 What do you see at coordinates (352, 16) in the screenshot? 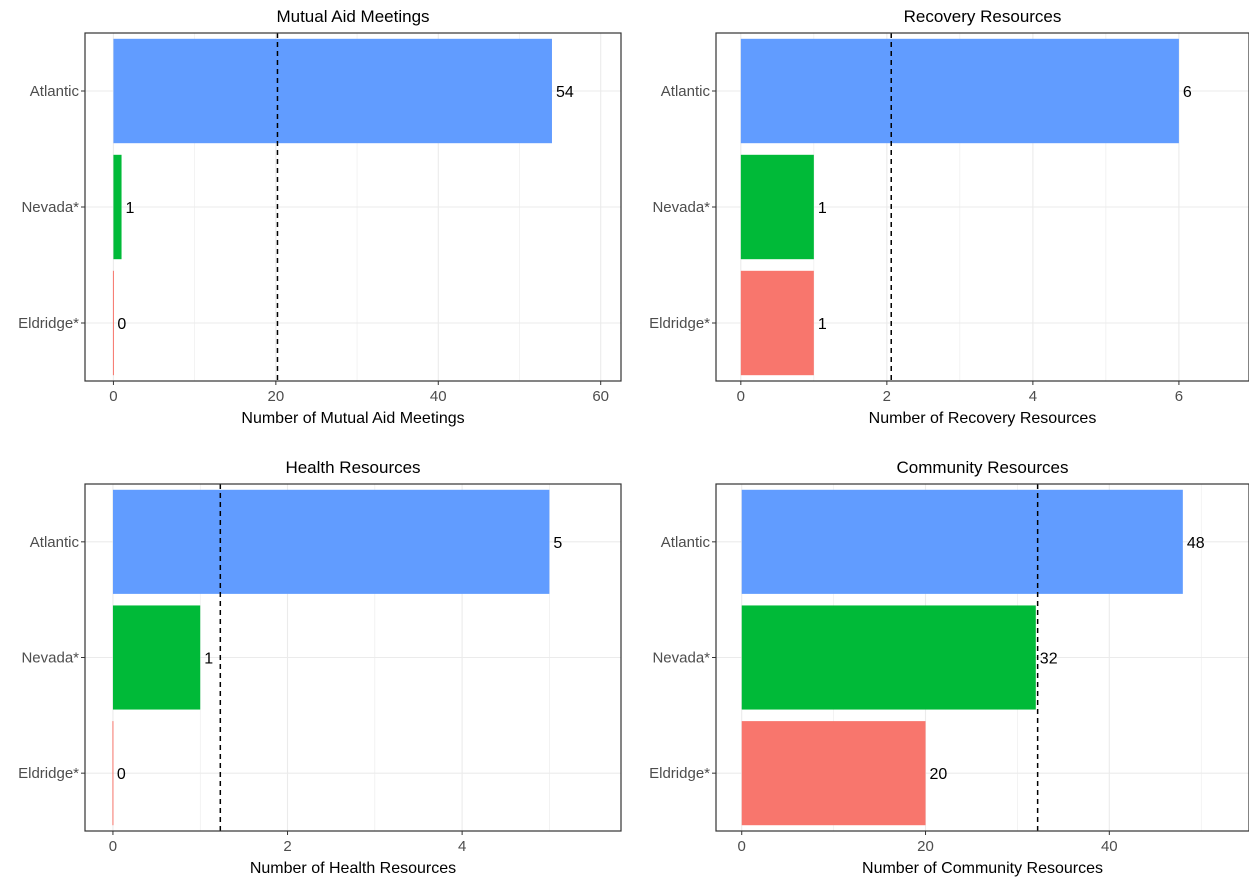
I see `chart-title: Mutual Aid Meetings` at bounding box center [352, 16].